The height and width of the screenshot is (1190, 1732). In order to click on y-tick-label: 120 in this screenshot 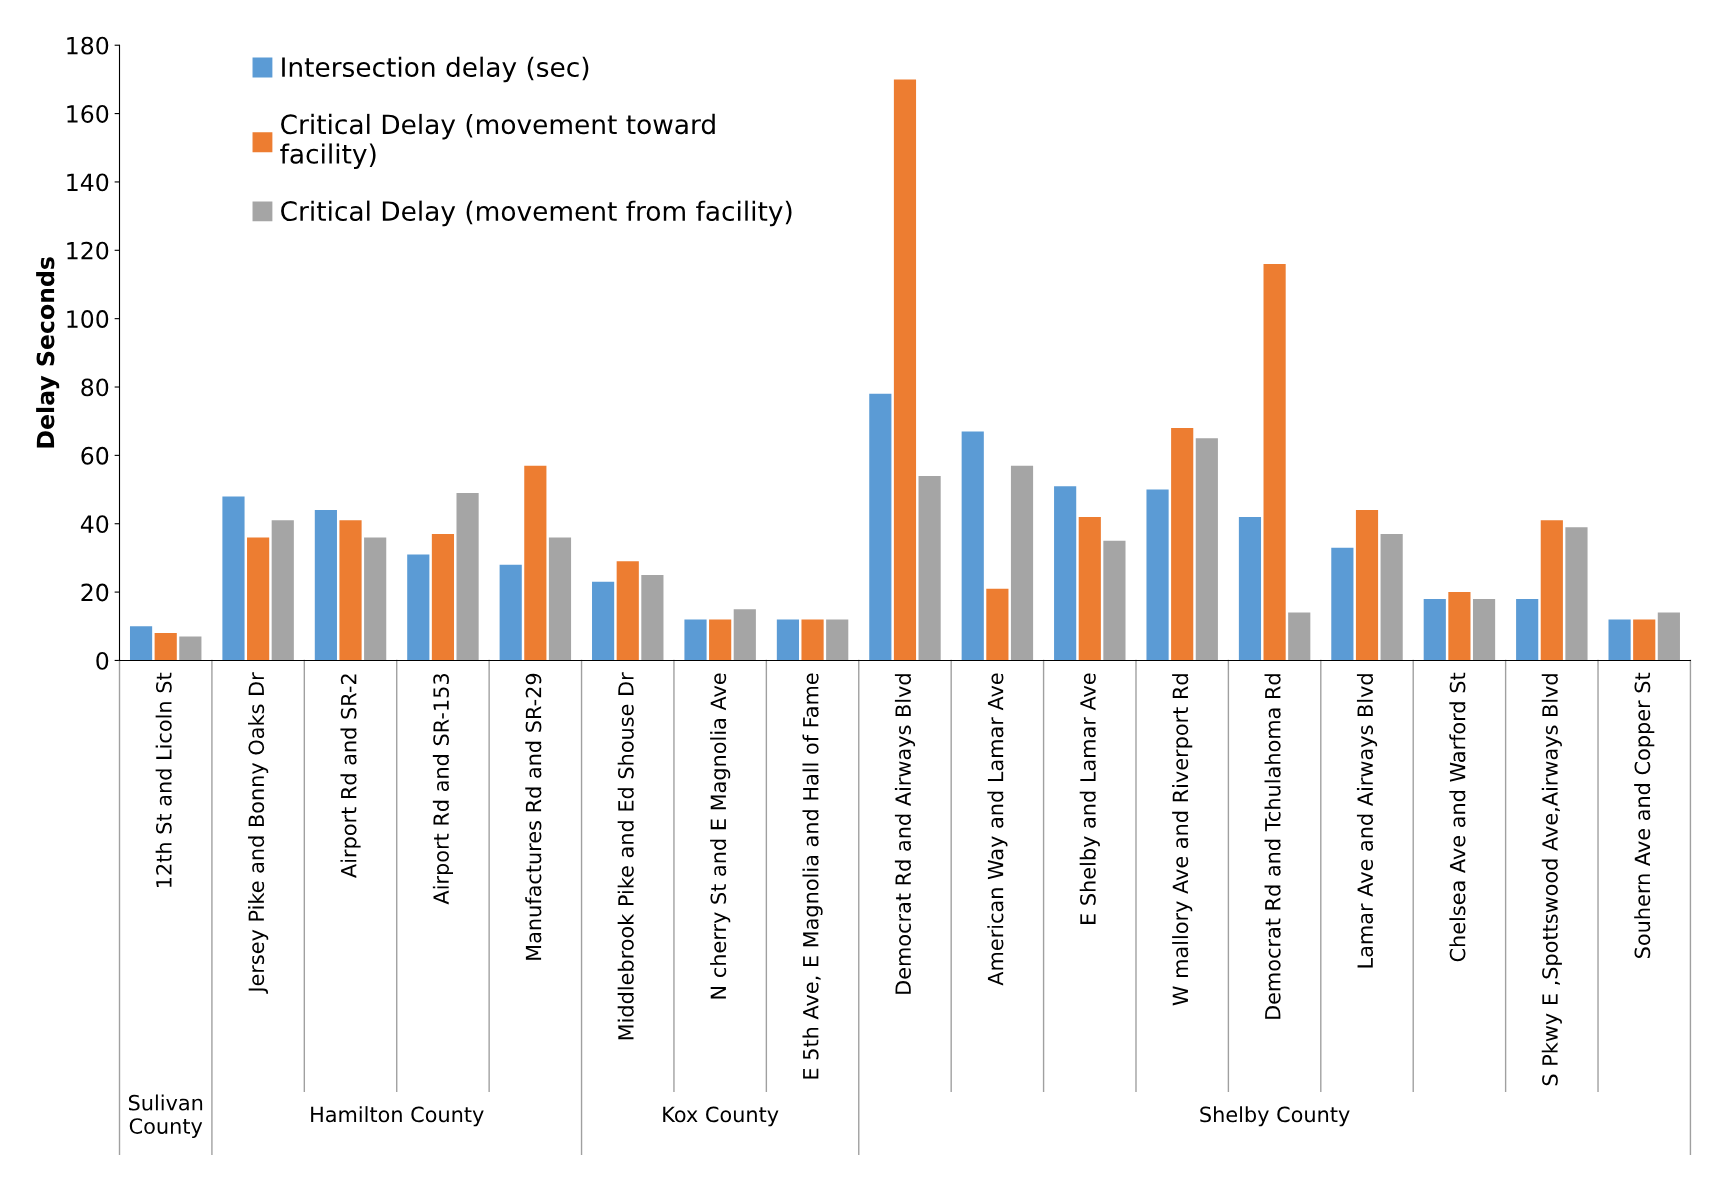, I will do `click(88, 250)`.